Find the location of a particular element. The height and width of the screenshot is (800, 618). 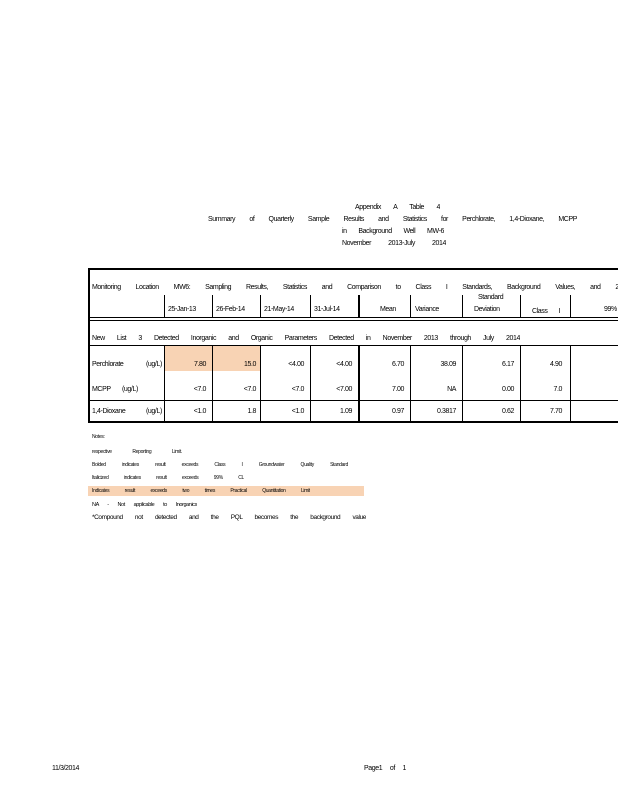

header-double-line is located at coordinates (353, 317).